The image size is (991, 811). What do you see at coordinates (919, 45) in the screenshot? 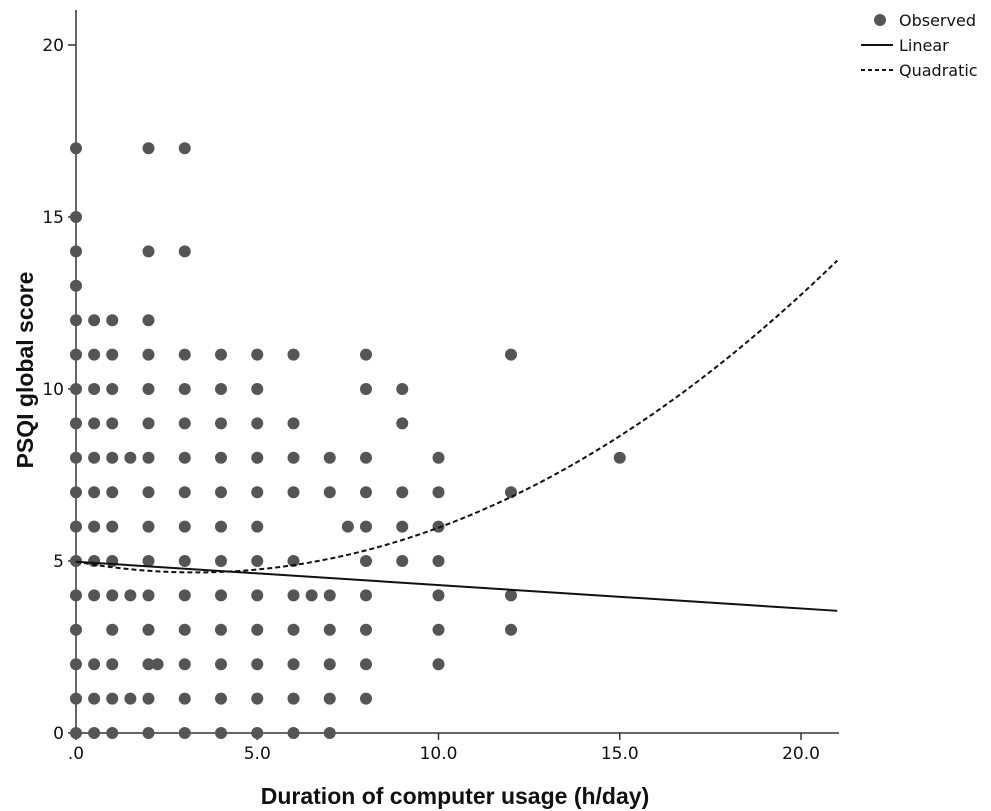
I see `legend: Observed Linear Quadratic` at bounding box center [919, 45].